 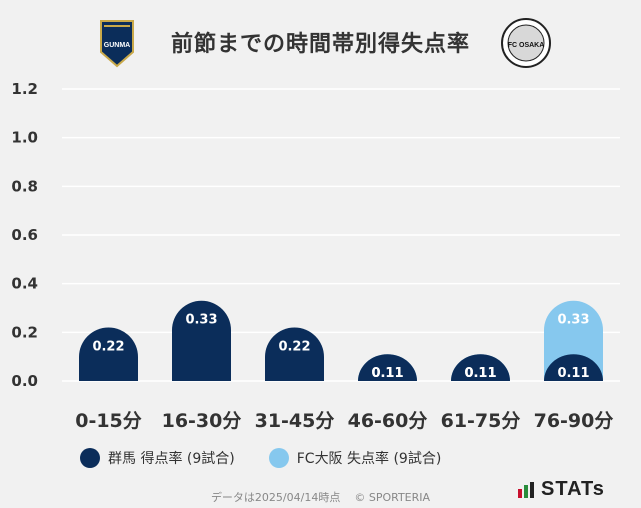 I want to click on footer-date: データは2025/04/14時点, so click(x=275, y=497).